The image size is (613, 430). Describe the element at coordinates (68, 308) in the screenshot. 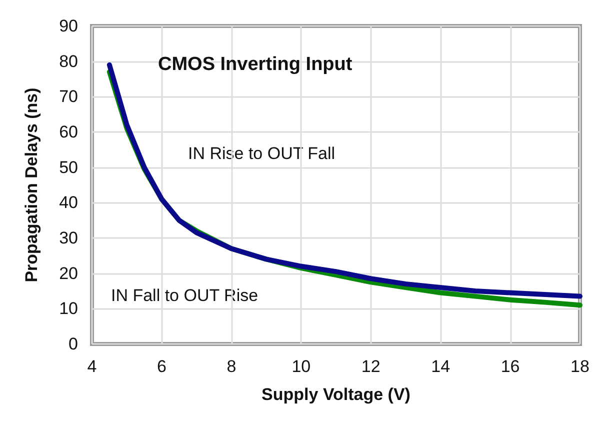

I see `y-tick-label: 10` at that location.